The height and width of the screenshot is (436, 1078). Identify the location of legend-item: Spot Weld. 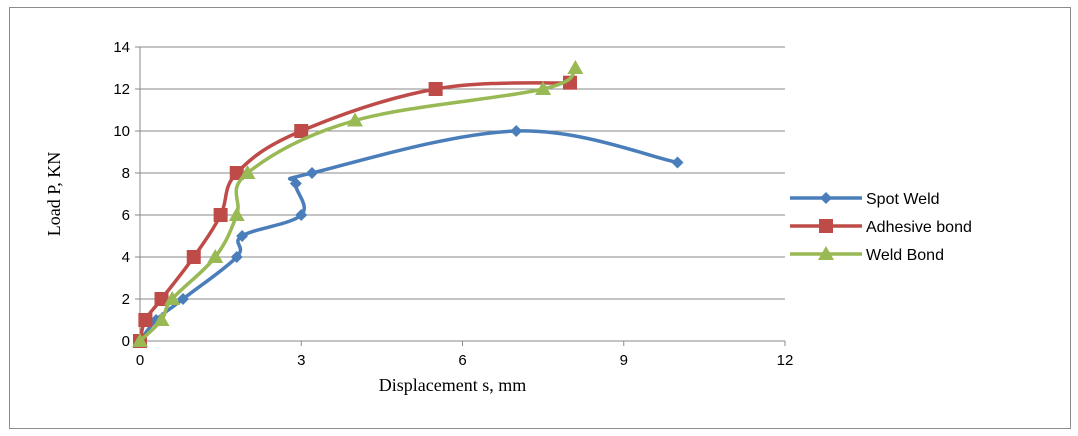
(865, 199).